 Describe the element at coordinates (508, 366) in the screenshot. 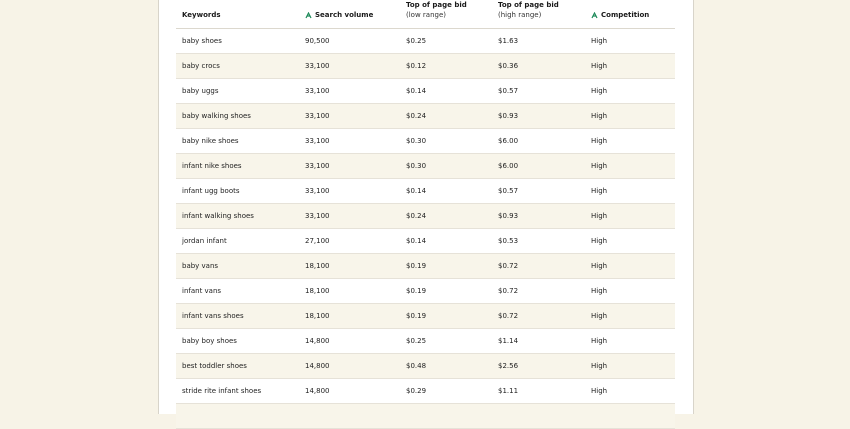

I see `table-cell: $2.56` at that location.